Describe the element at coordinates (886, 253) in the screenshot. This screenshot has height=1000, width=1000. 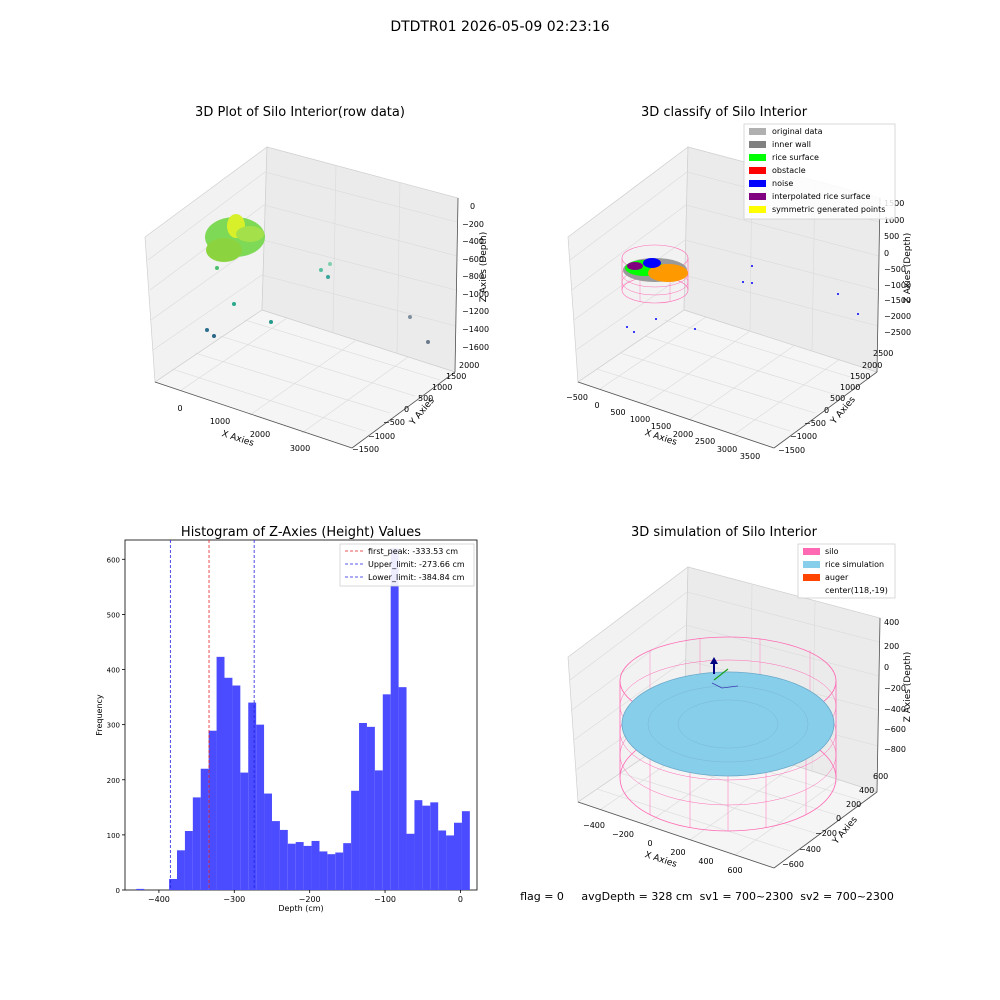
I see `classify-z-tick: 0` at that location.